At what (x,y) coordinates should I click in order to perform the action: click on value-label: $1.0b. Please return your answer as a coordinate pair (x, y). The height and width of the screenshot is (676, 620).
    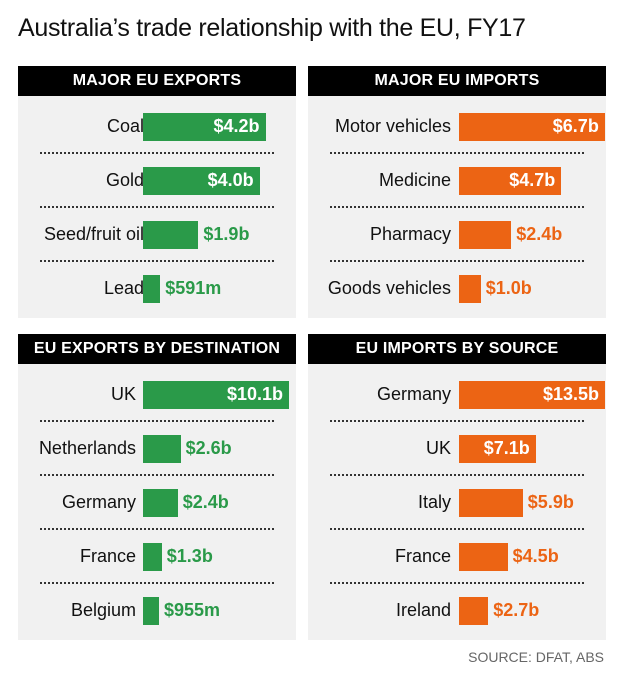
    Looking at the image, I should click on (508, 288).